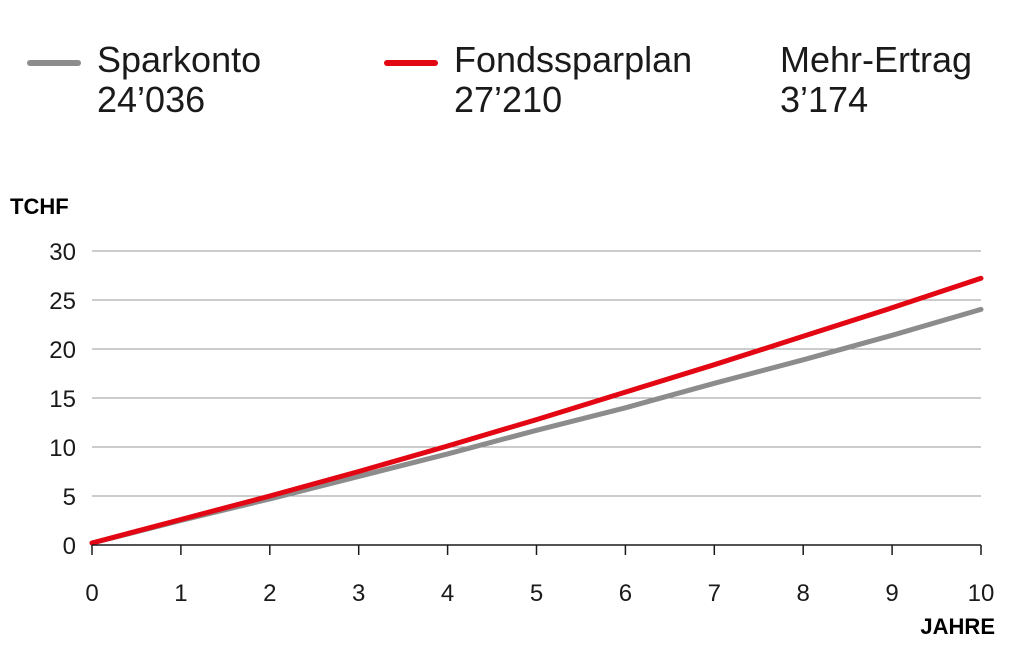  I want to click on x-tick-label: 7, so click(714, 593).